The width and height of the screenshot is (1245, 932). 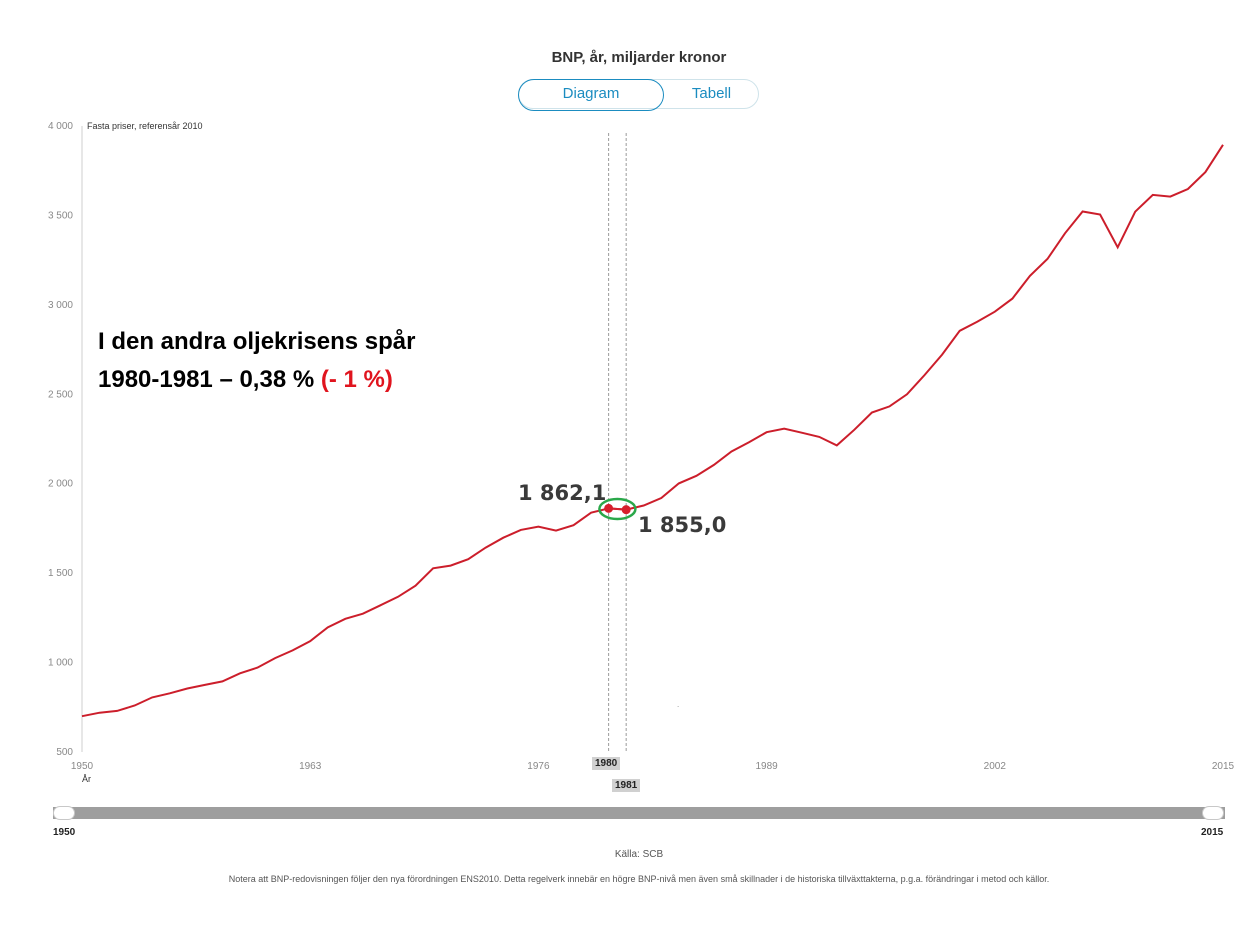 I want to click on chart-title: BNP, år, miljarder kronor, so click(x=639, y=57).